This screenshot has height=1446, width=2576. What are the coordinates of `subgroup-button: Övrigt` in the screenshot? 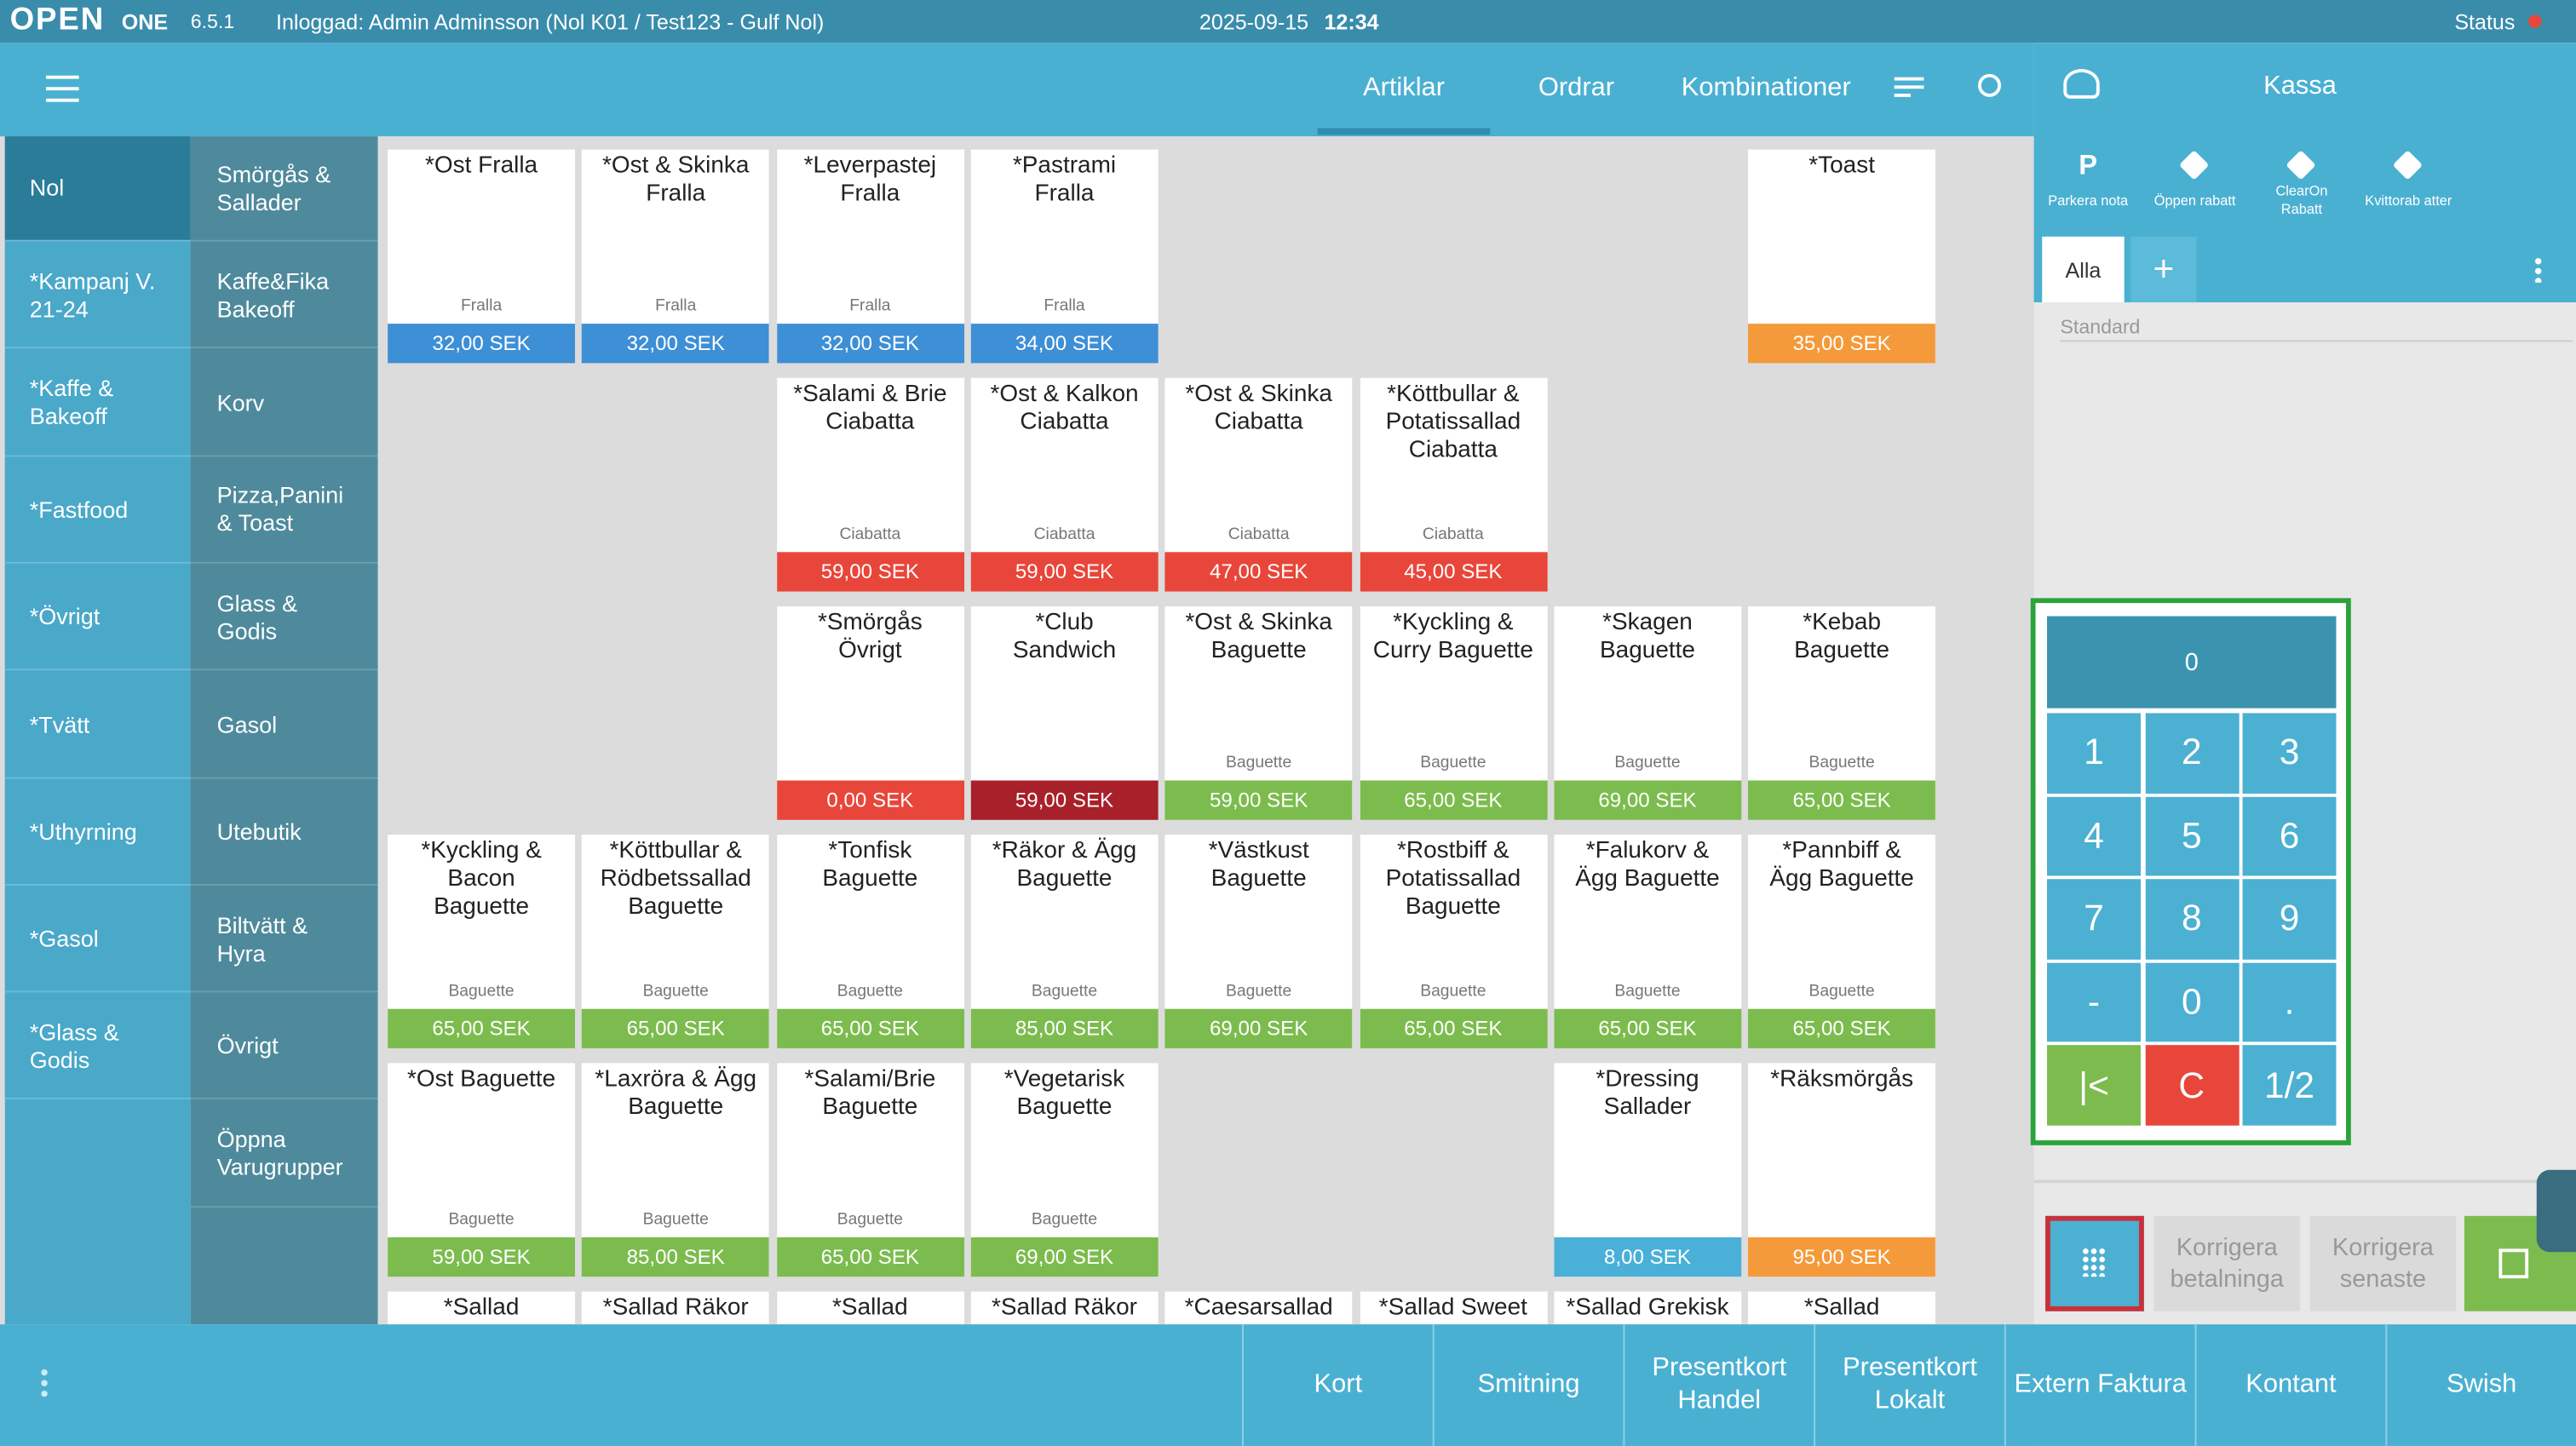 It's located at (284, 1047).